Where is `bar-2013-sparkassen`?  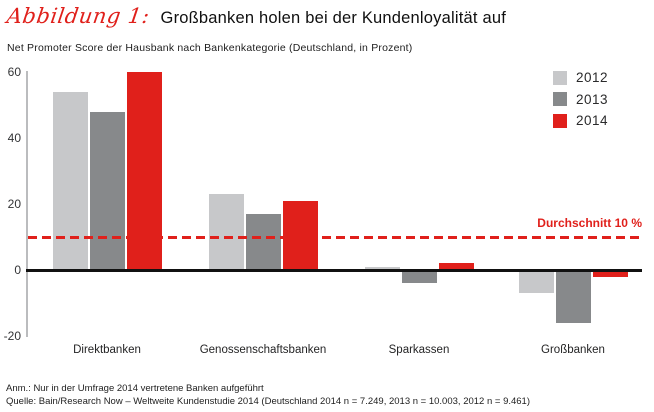
bar-2013-sparkassen is located at coordinates (419, 277).